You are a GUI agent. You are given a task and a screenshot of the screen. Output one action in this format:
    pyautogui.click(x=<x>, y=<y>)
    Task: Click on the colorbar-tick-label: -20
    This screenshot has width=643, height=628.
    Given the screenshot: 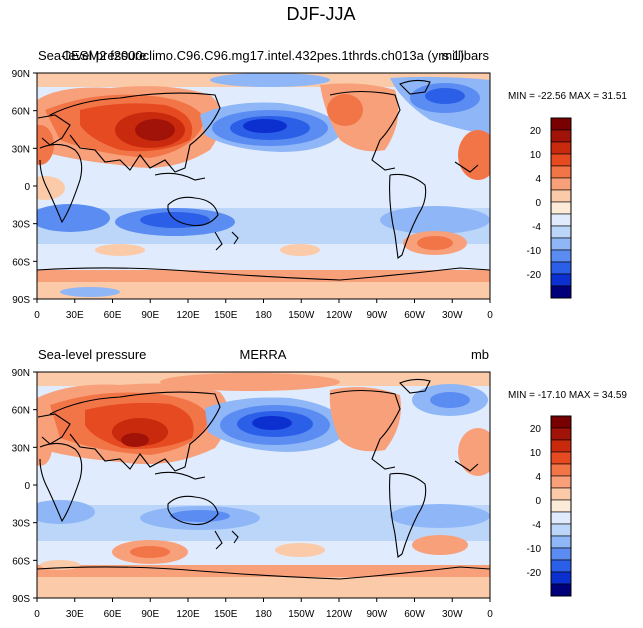 What is the action you would take?
    pyautogui.click(x=534, y=573)
    